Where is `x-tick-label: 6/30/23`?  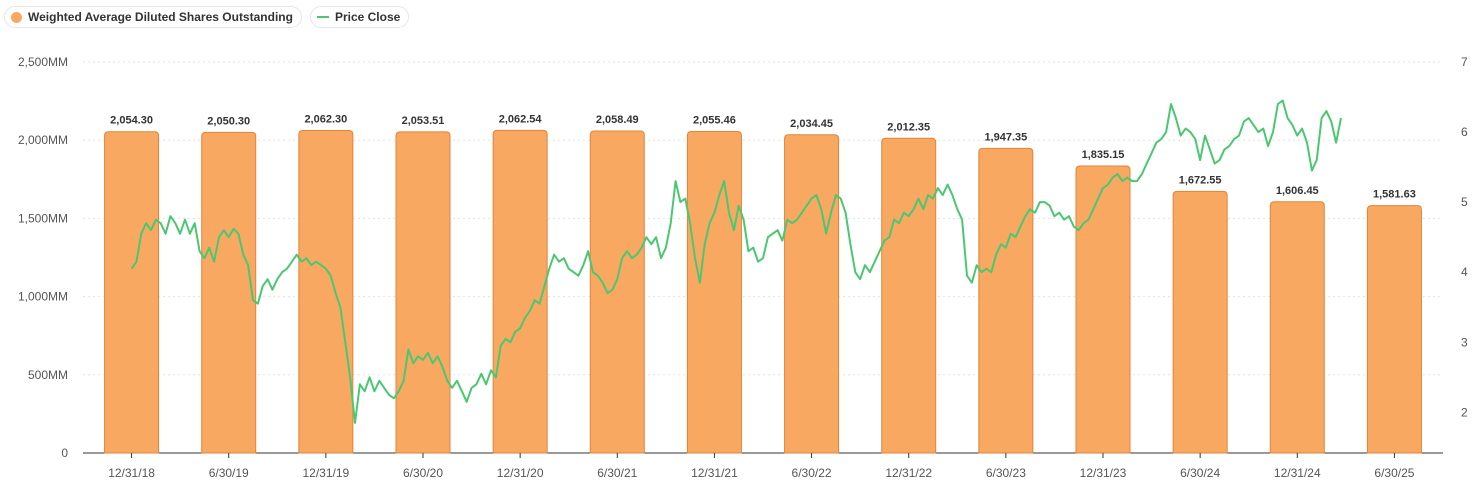 x-tick-label: 6/30/23 is located at coordinates (1006, 473).